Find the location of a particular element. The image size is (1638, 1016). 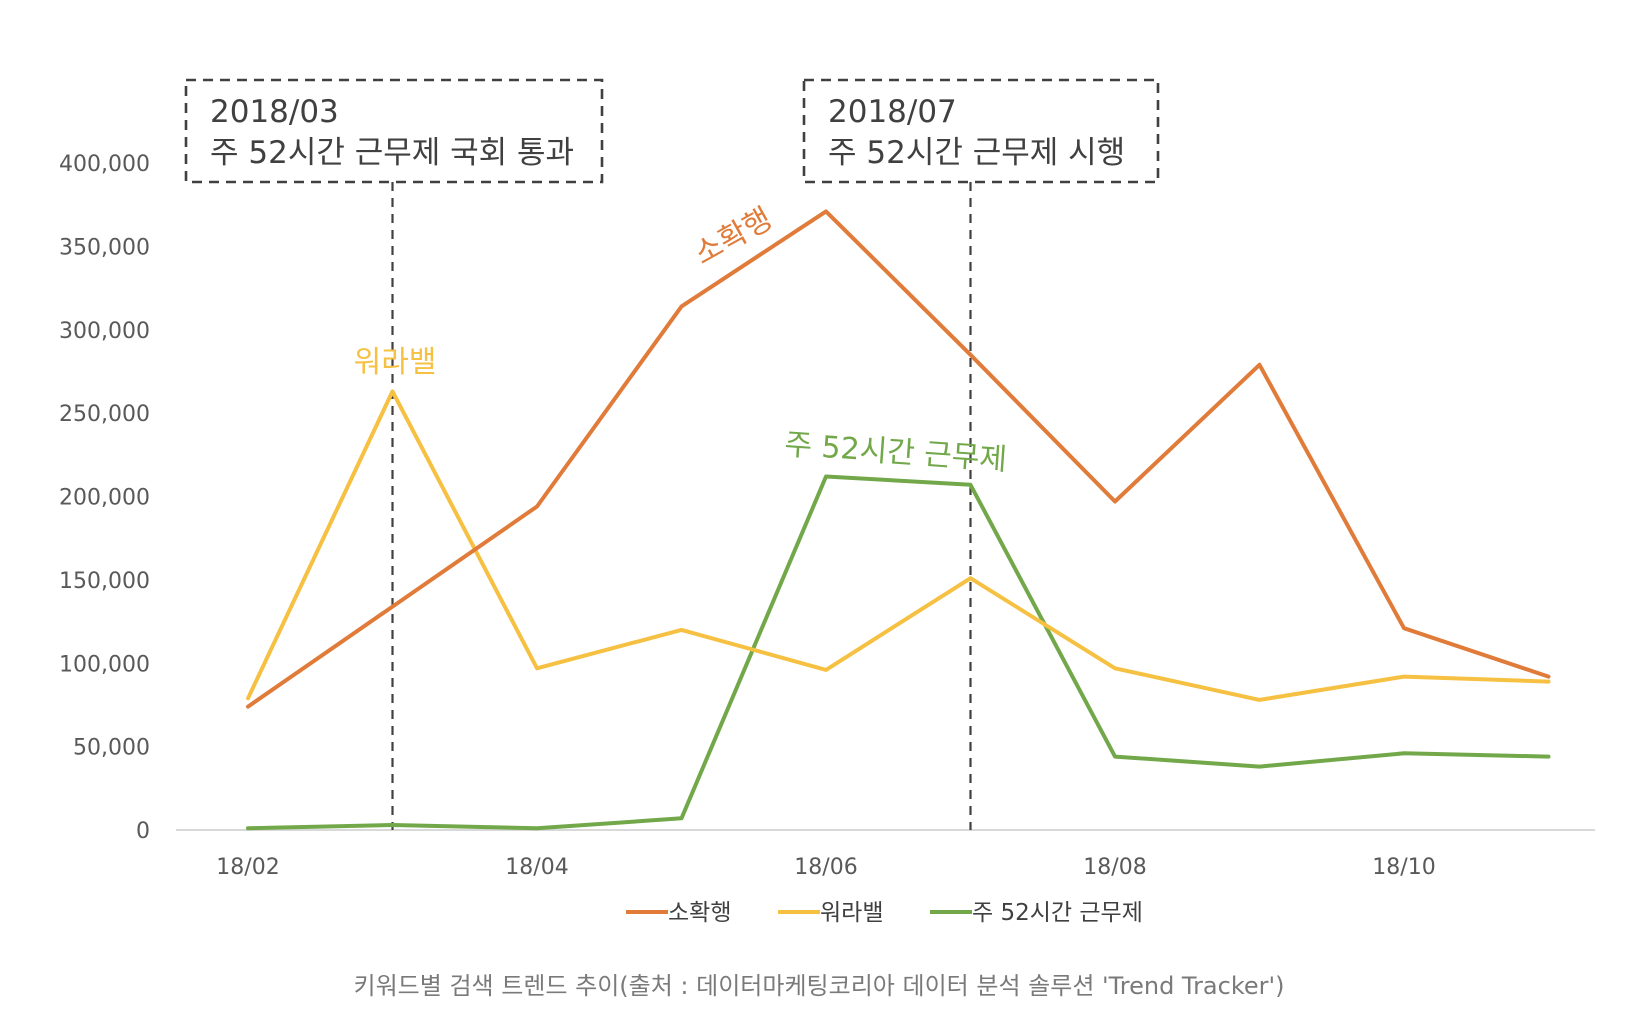

y-tick-label: 50,000 is located at coordinates (111, 748).